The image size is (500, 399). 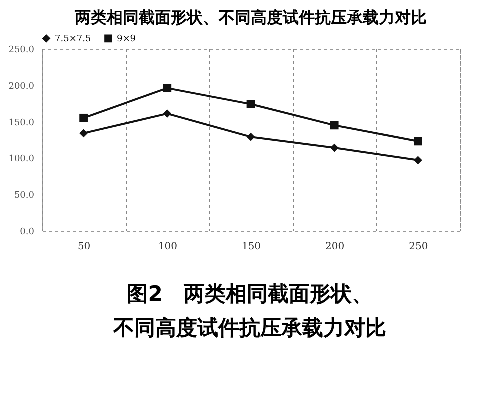 I want to click on y-tick-label: 250.0, so click(x=21, y=51).